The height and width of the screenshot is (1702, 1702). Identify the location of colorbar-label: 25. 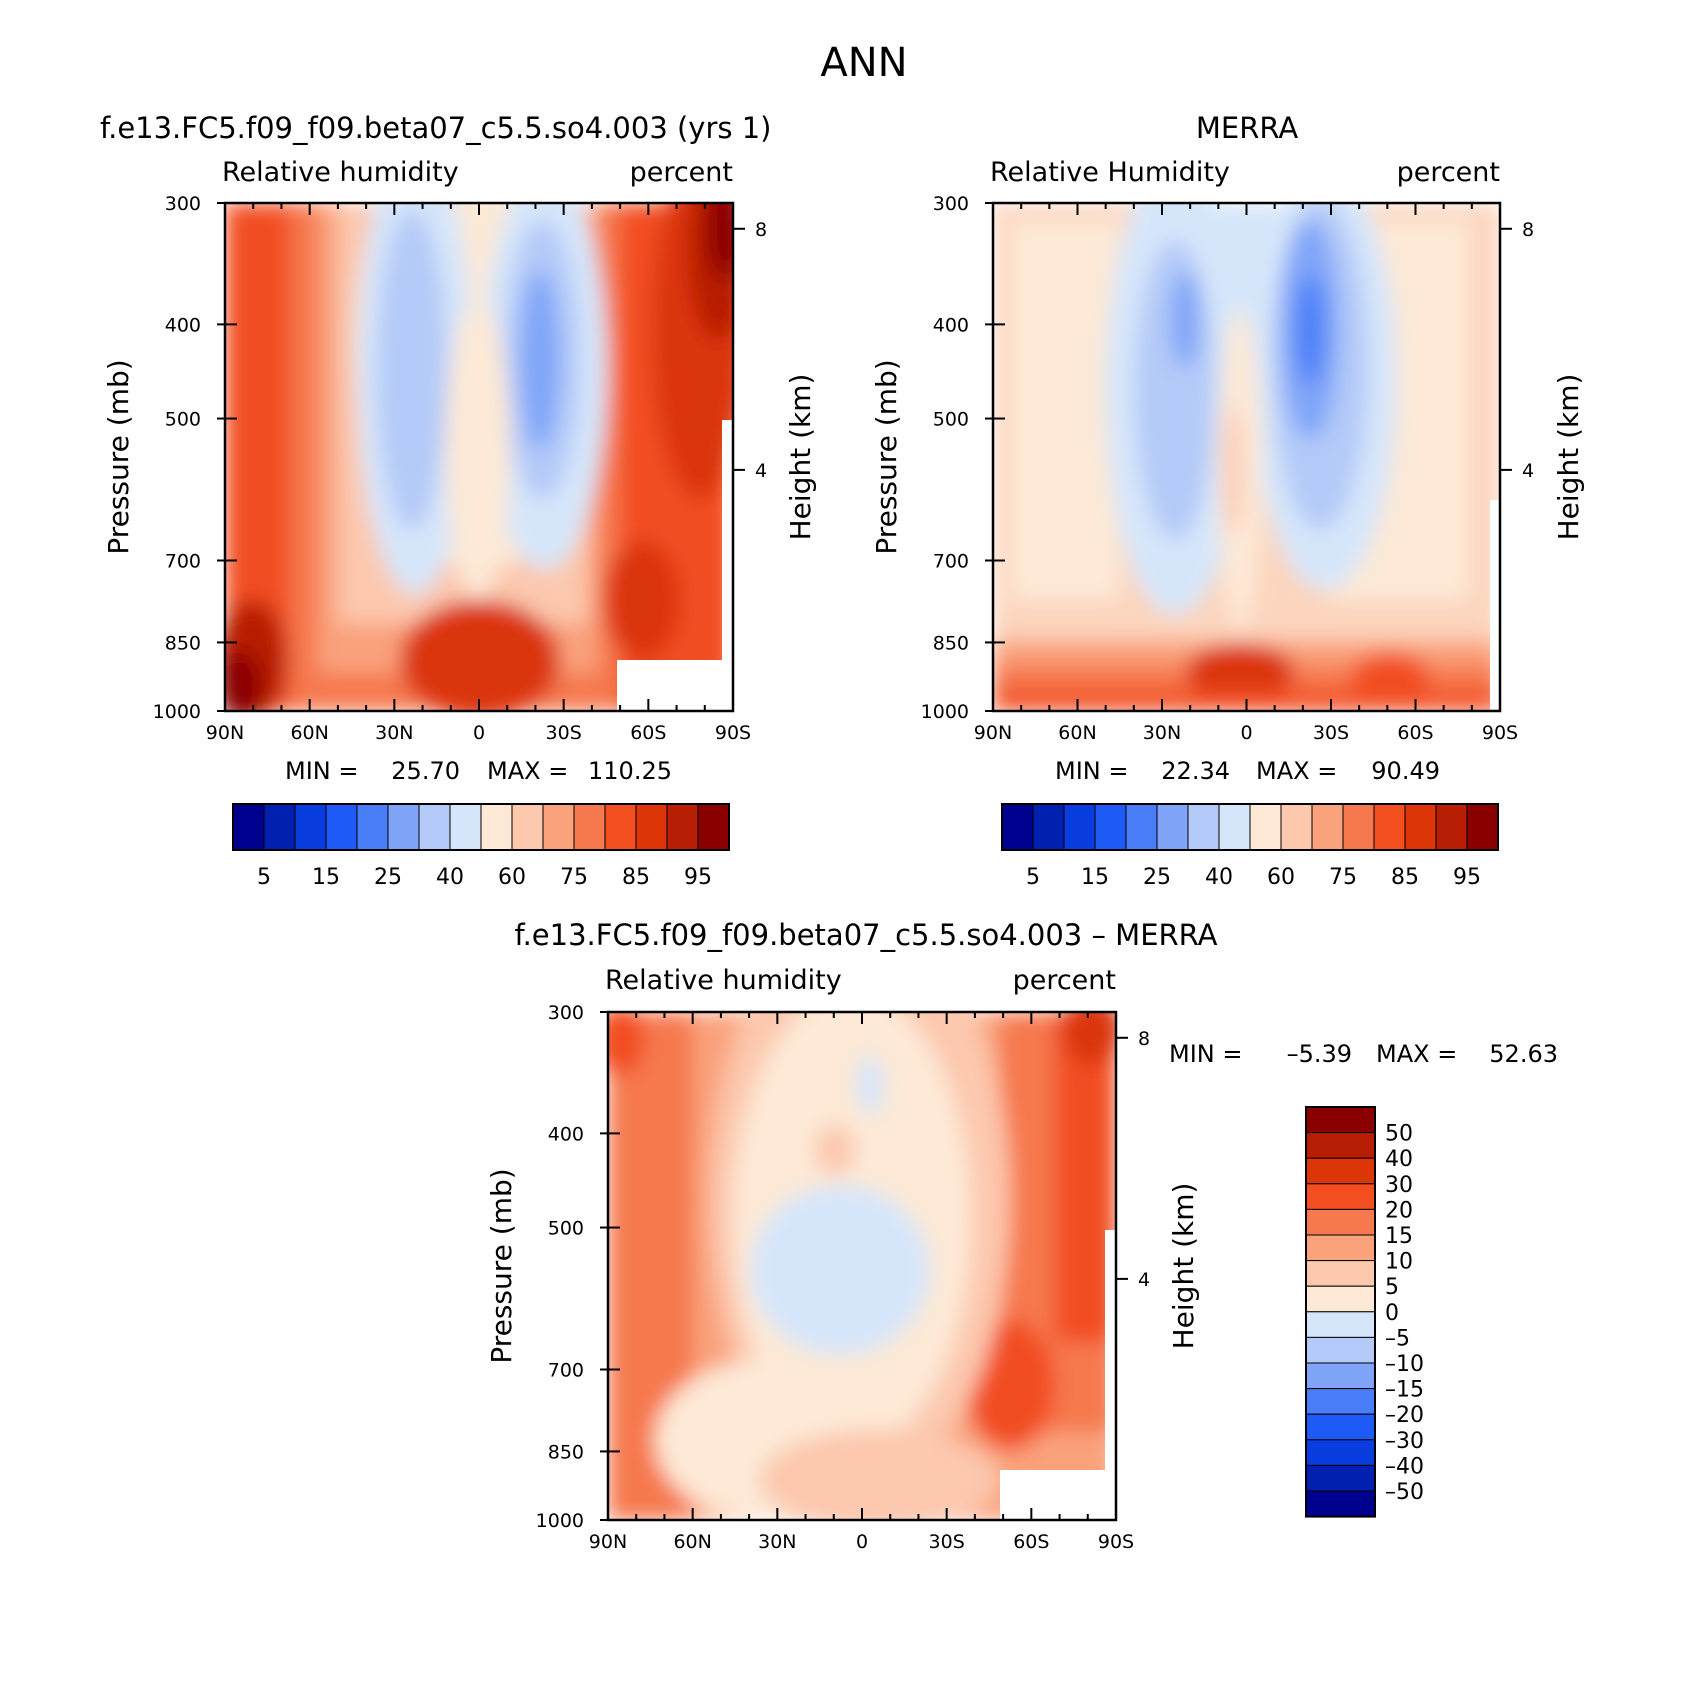
(1157, 877).